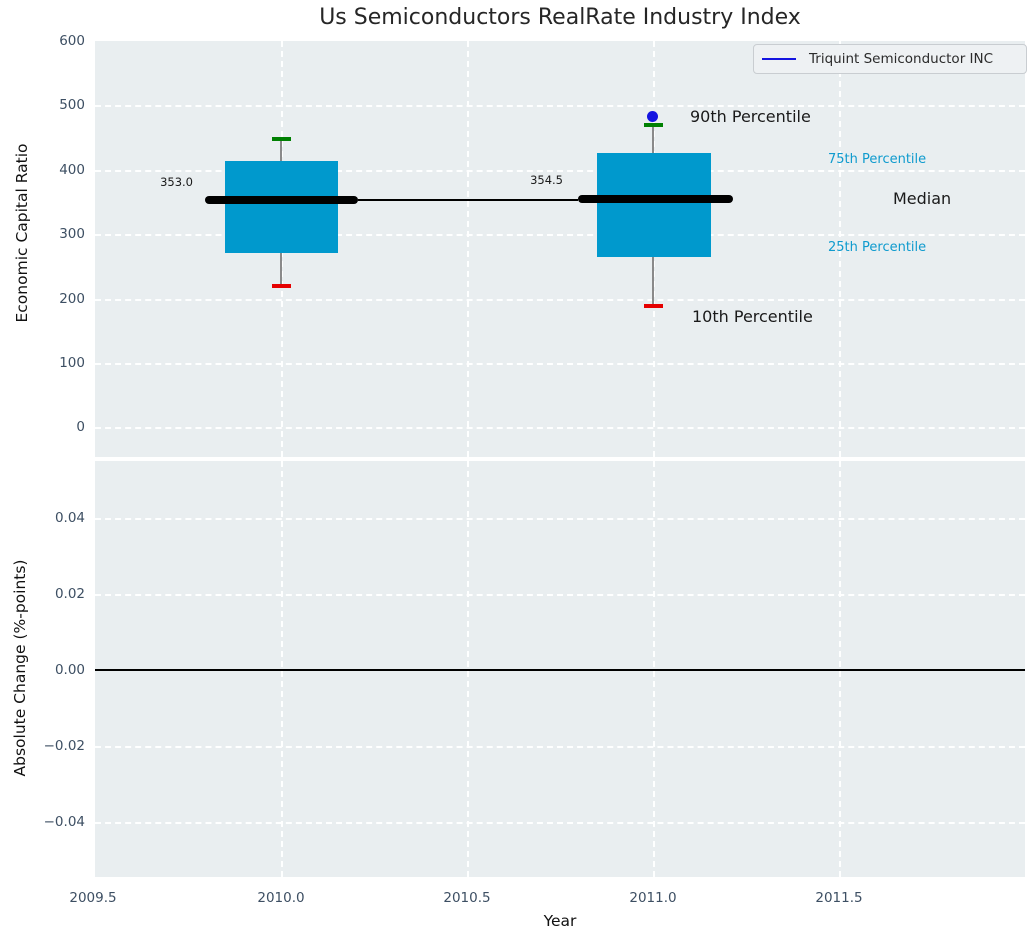  I want to click on y-tick-200: 200, so click(72, 299).